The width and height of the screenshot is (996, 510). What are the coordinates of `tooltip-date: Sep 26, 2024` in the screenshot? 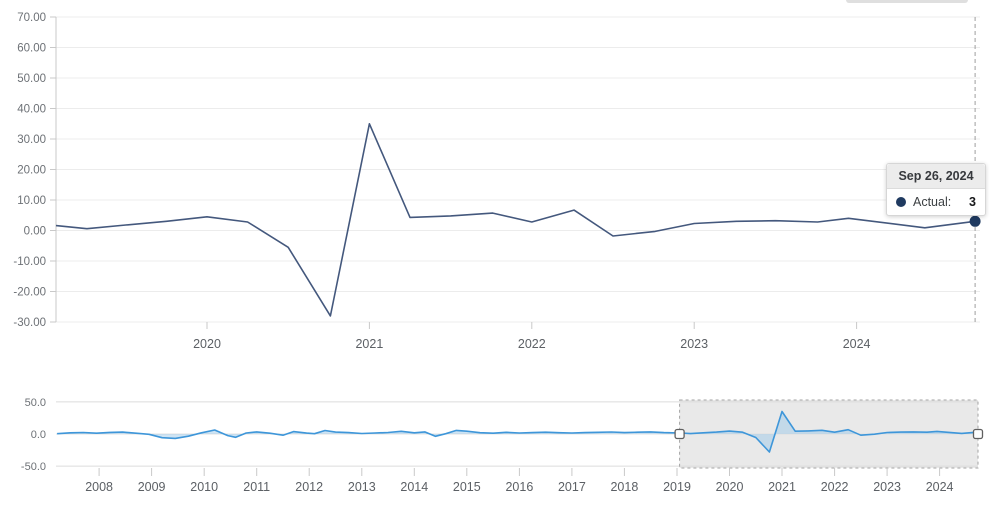 It's located at (936, 176).